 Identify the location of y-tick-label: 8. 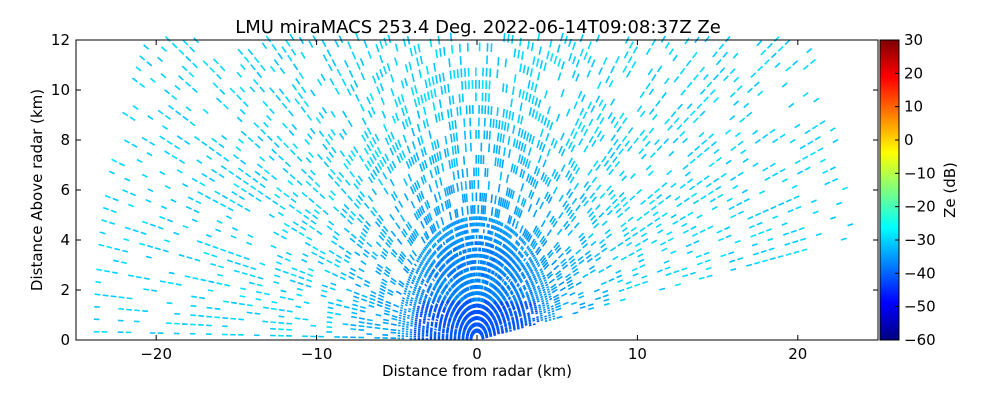
(65, 140).